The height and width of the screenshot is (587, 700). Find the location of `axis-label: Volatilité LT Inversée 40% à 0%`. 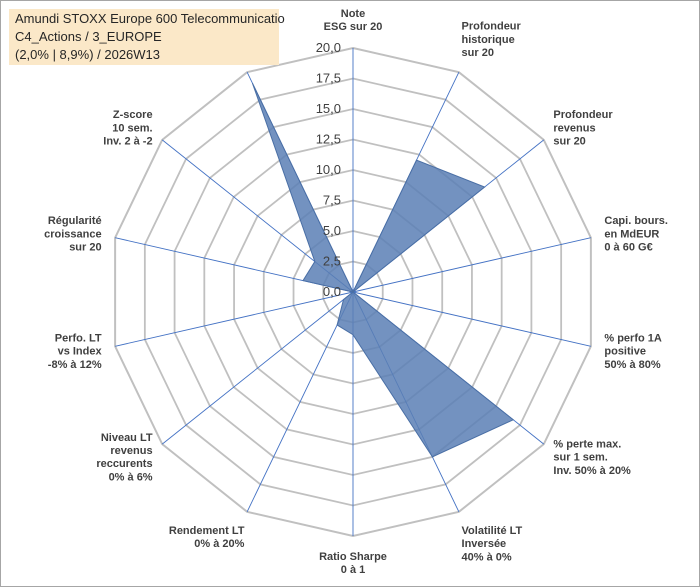

axis-label: Volatilité LT Inversée 40% à 0% is located at coordinates (492, 544).